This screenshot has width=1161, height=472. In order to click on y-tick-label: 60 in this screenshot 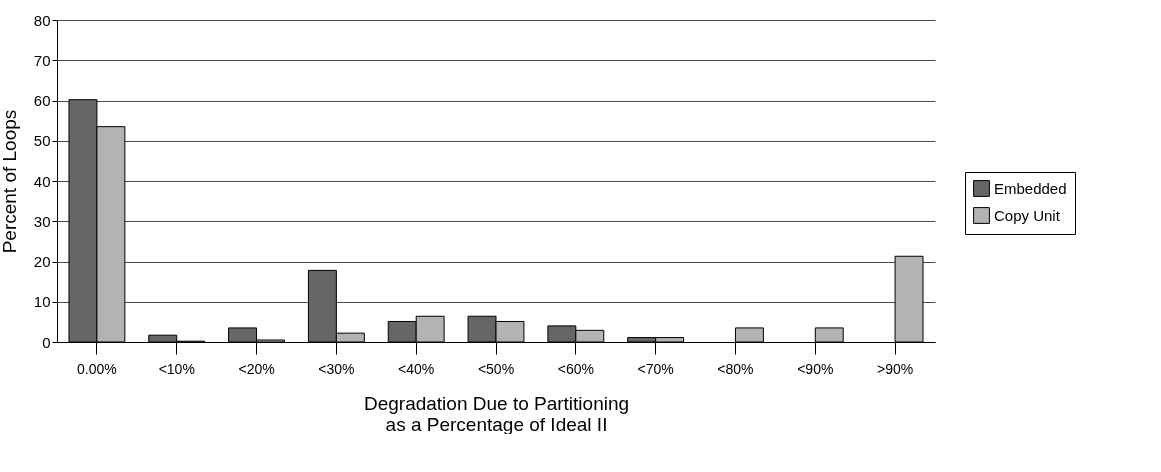, I will do `click(42, 100)`.